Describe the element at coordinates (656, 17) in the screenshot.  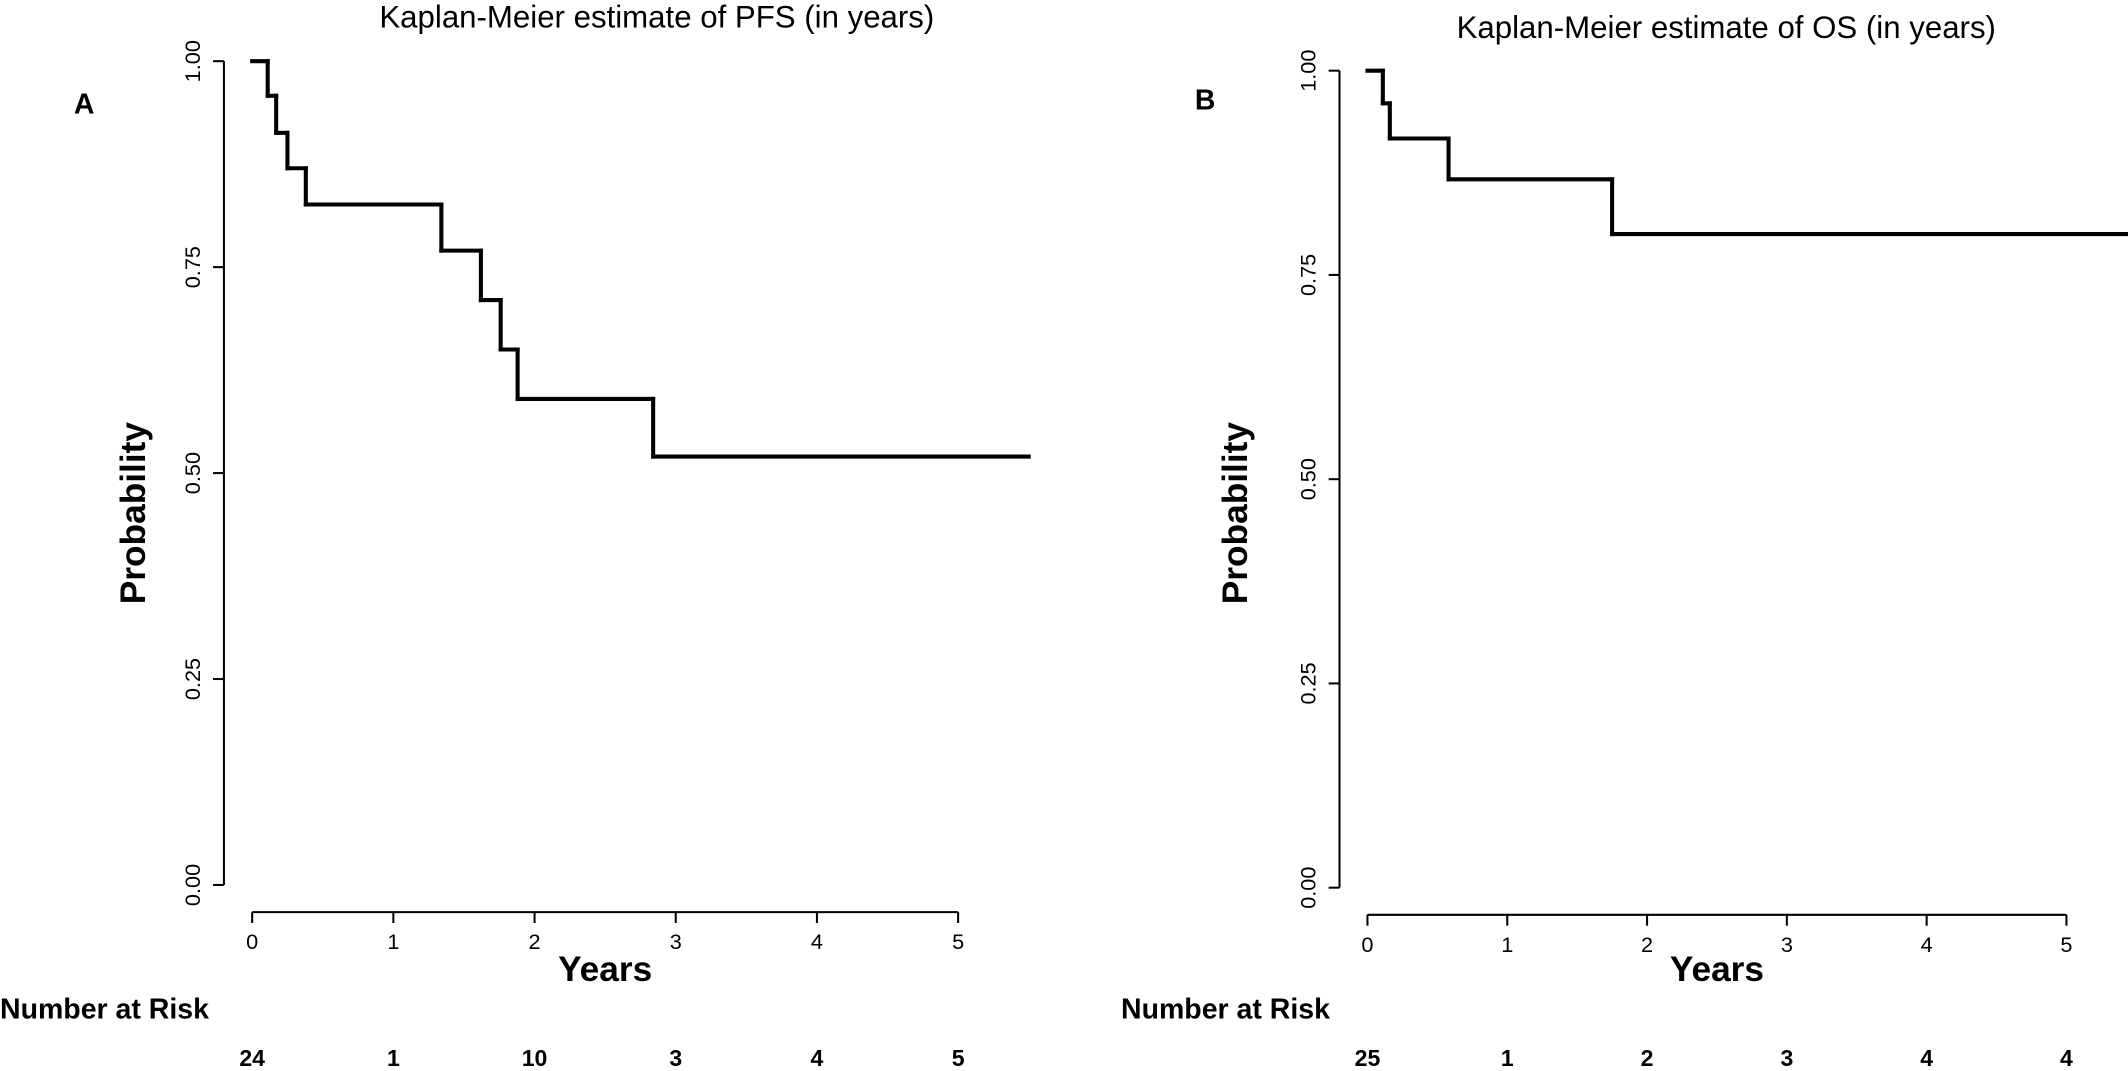
I see `chart-title: Kaplan-Meier estimate of PFS (in years)` at that location.